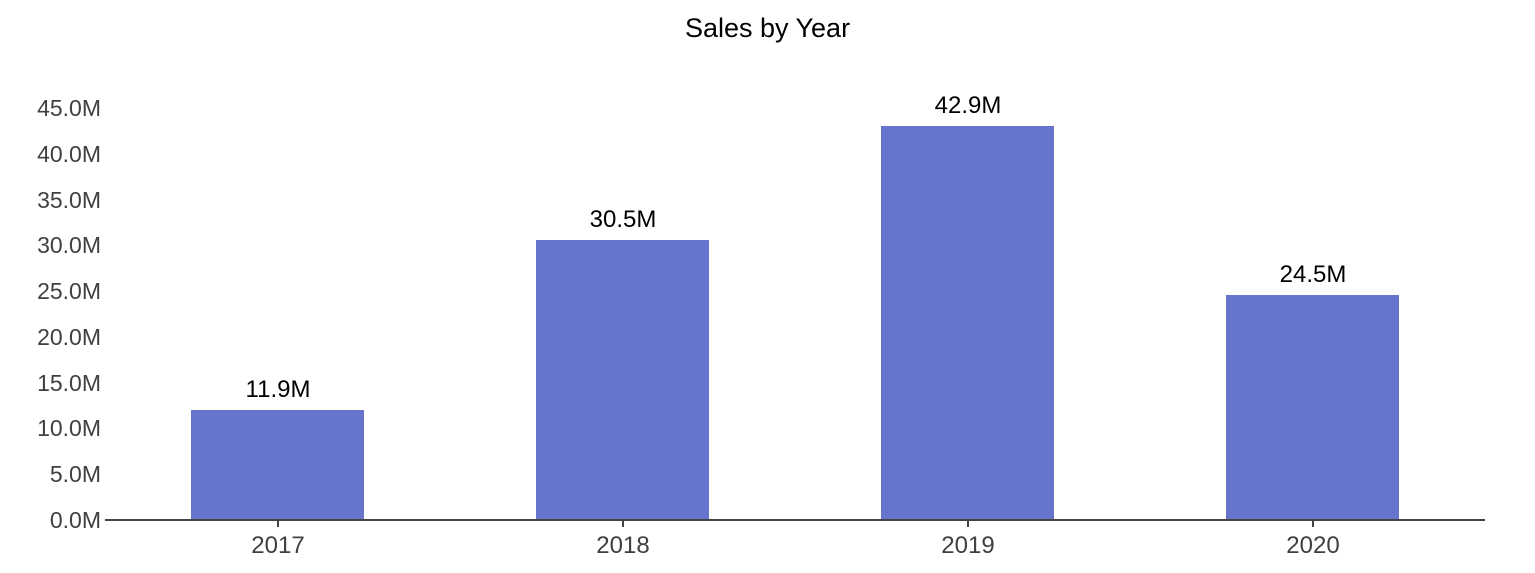  I want to click on x-axis-label: 2020, so click(1313, 545).